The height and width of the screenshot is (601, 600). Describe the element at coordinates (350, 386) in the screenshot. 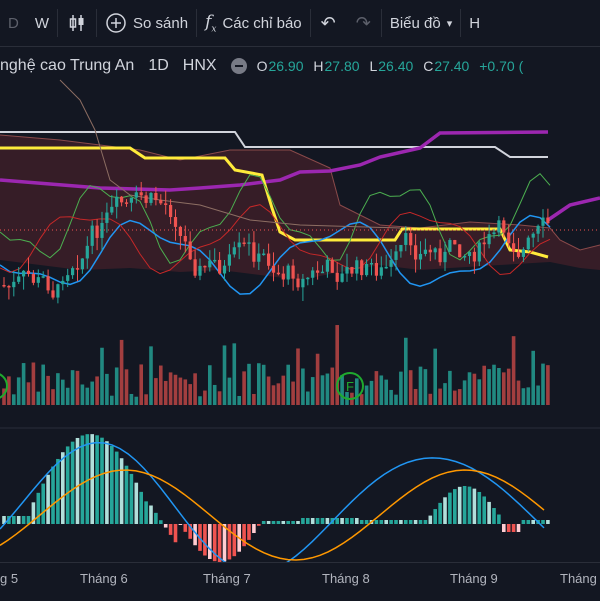

I see `split-marker: F` at that location.